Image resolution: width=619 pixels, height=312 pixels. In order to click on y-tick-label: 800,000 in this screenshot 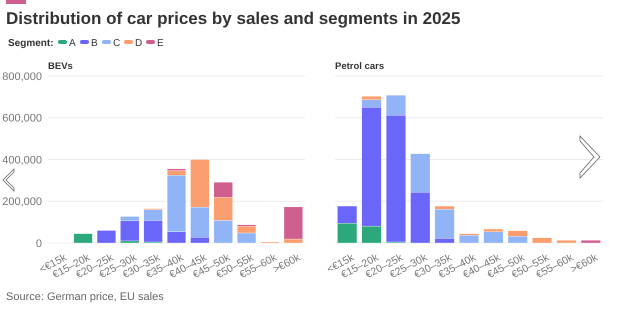, I will do `click(22, 76)`.